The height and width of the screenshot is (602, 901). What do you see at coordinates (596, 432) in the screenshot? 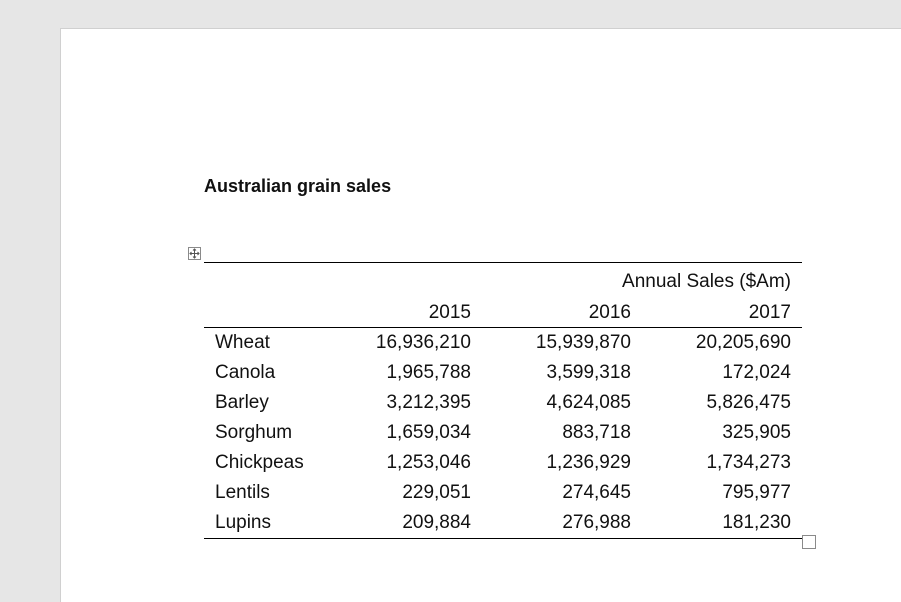
I see `table-cell: 883,718` at bounding box center [596, 432].